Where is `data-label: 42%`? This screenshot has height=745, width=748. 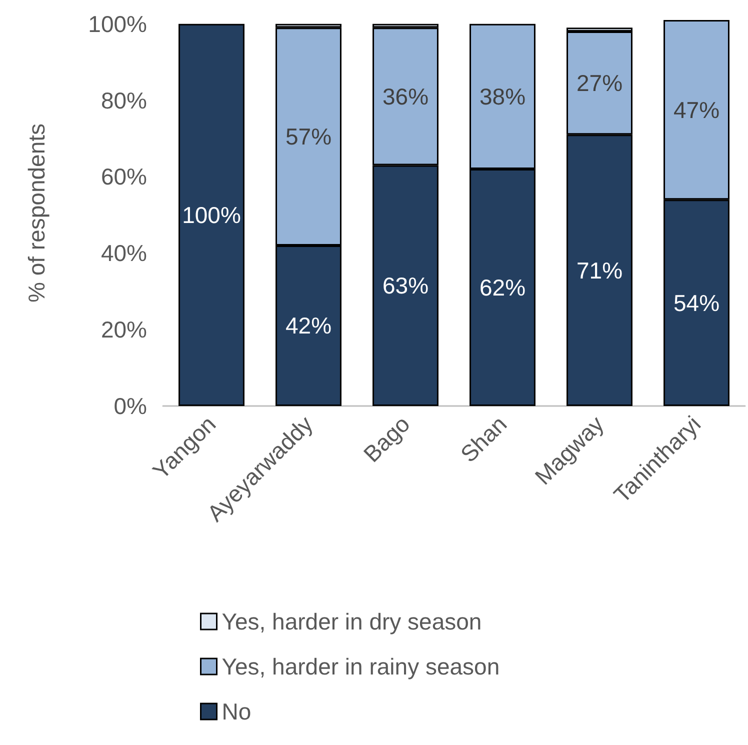 data-label: 42% is located at coordinates (308, 325).